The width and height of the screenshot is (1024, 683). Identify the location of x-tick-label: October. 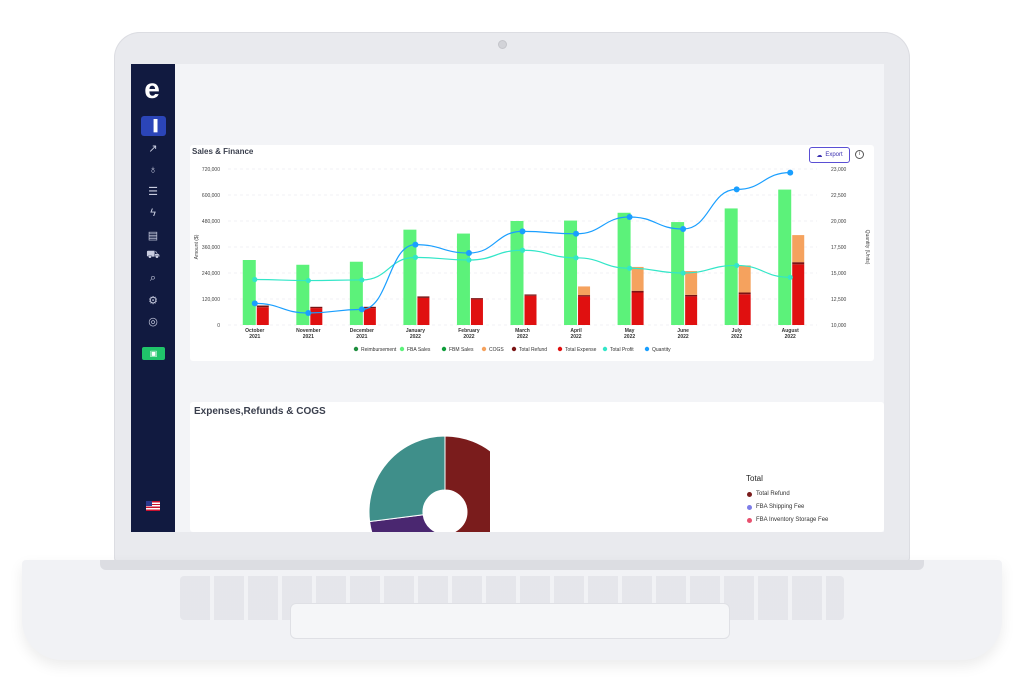
(254, 331).